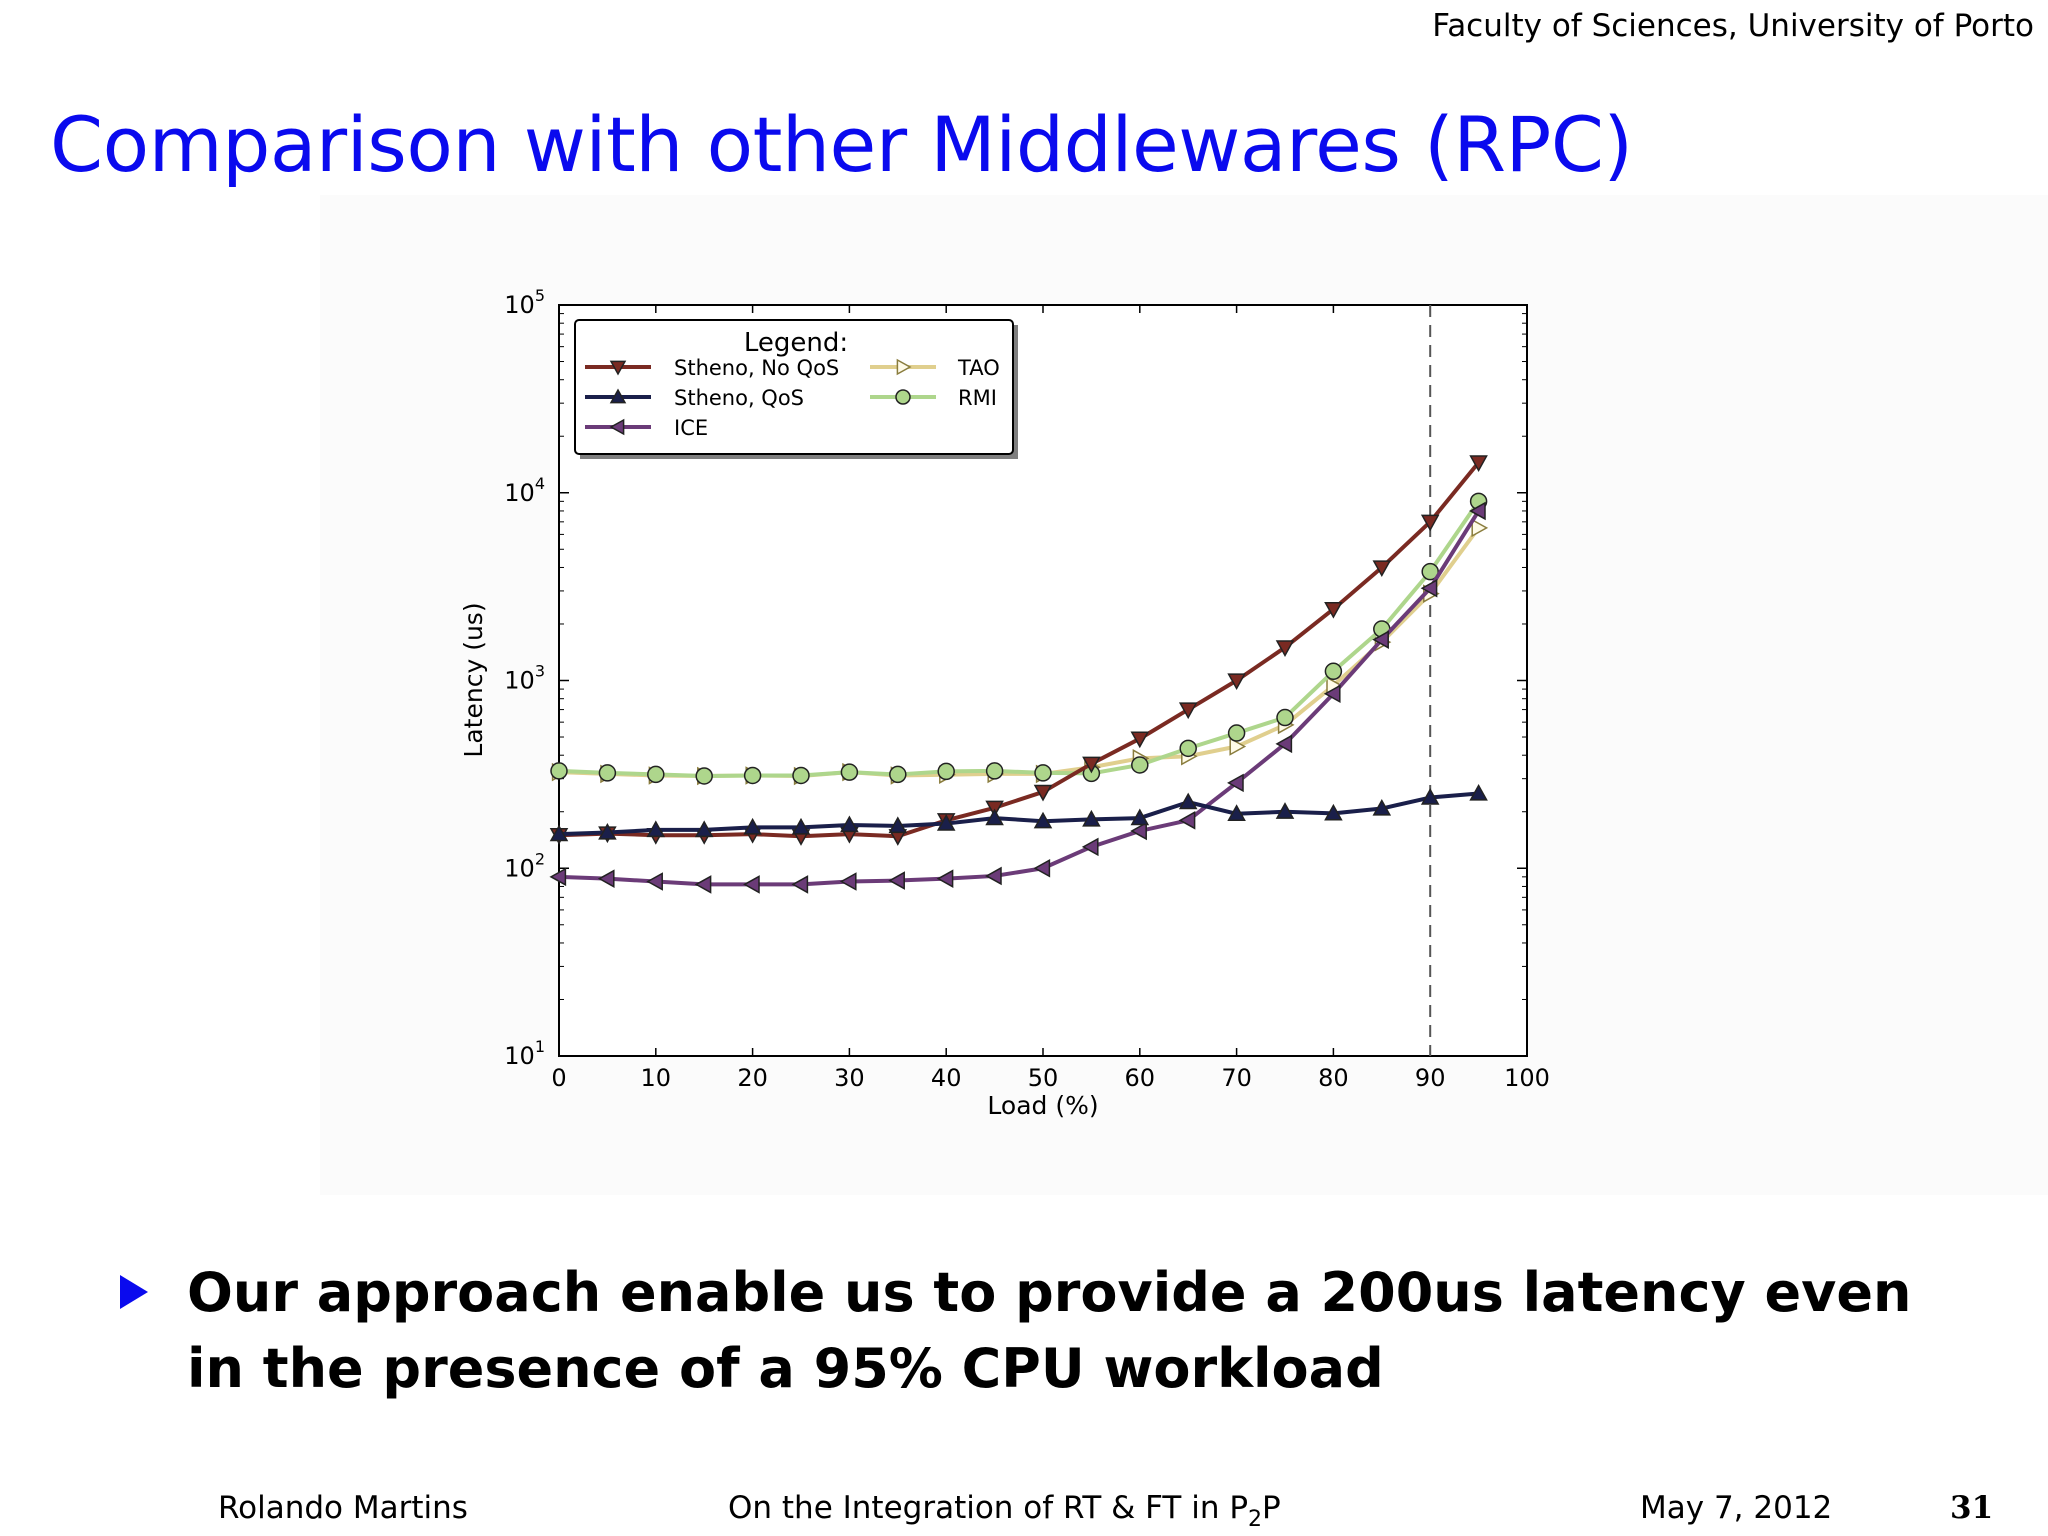 Image resolution: width=2048 pixels, height=1536 pixels. What do you see at coordinates (1140, 1078) in the screenshot?
I see `x-tick-label: 60` at bounding box center [1140, 1078].